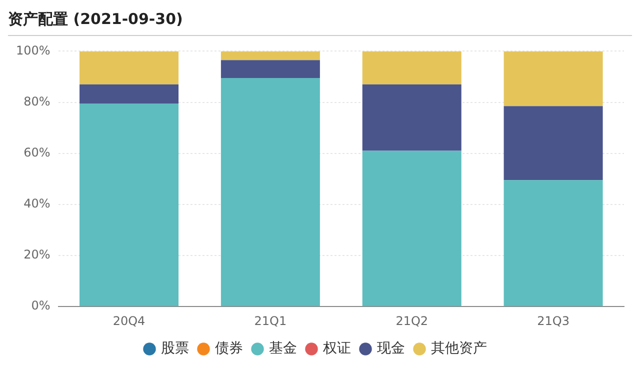  I want to click on x-tick-label: 21Q1, so click(270, 321).